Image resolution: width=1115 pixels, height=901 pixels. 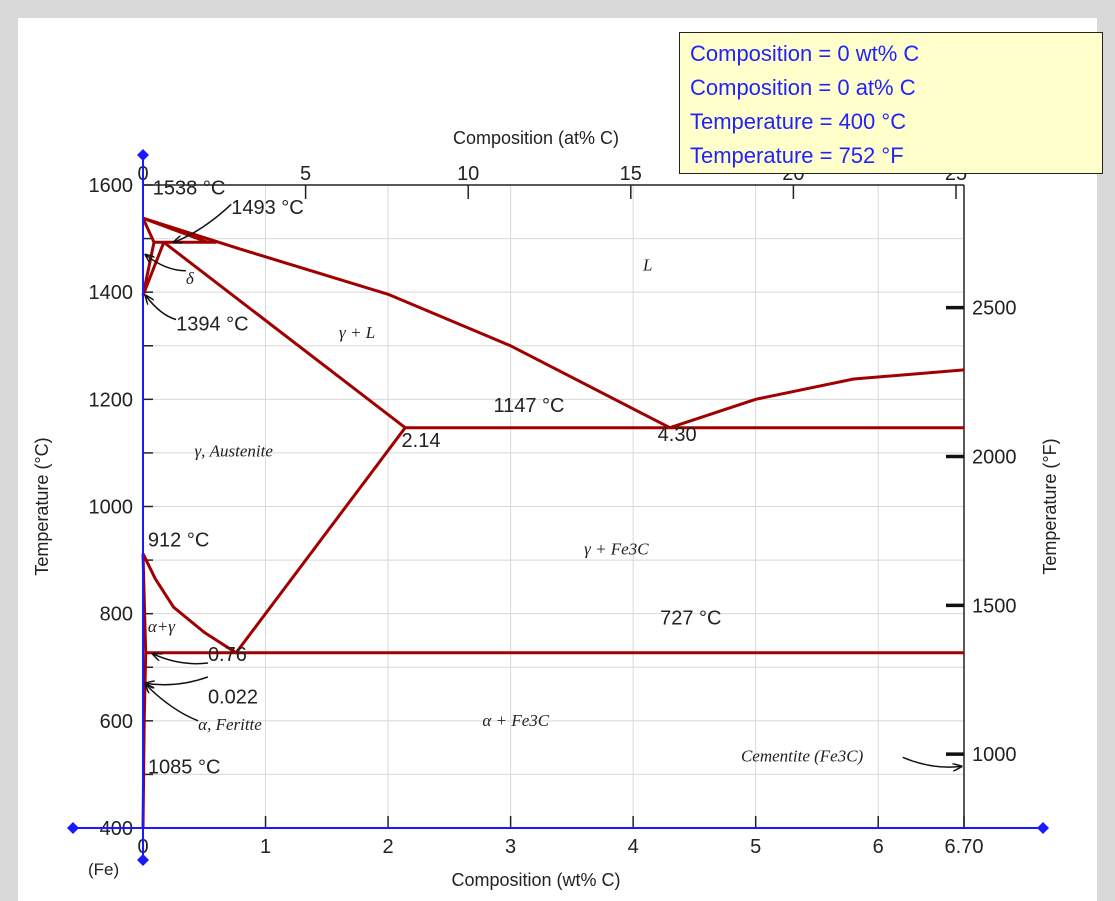 I want to click on x-tick-label: 6, so click(x=878, y=847).